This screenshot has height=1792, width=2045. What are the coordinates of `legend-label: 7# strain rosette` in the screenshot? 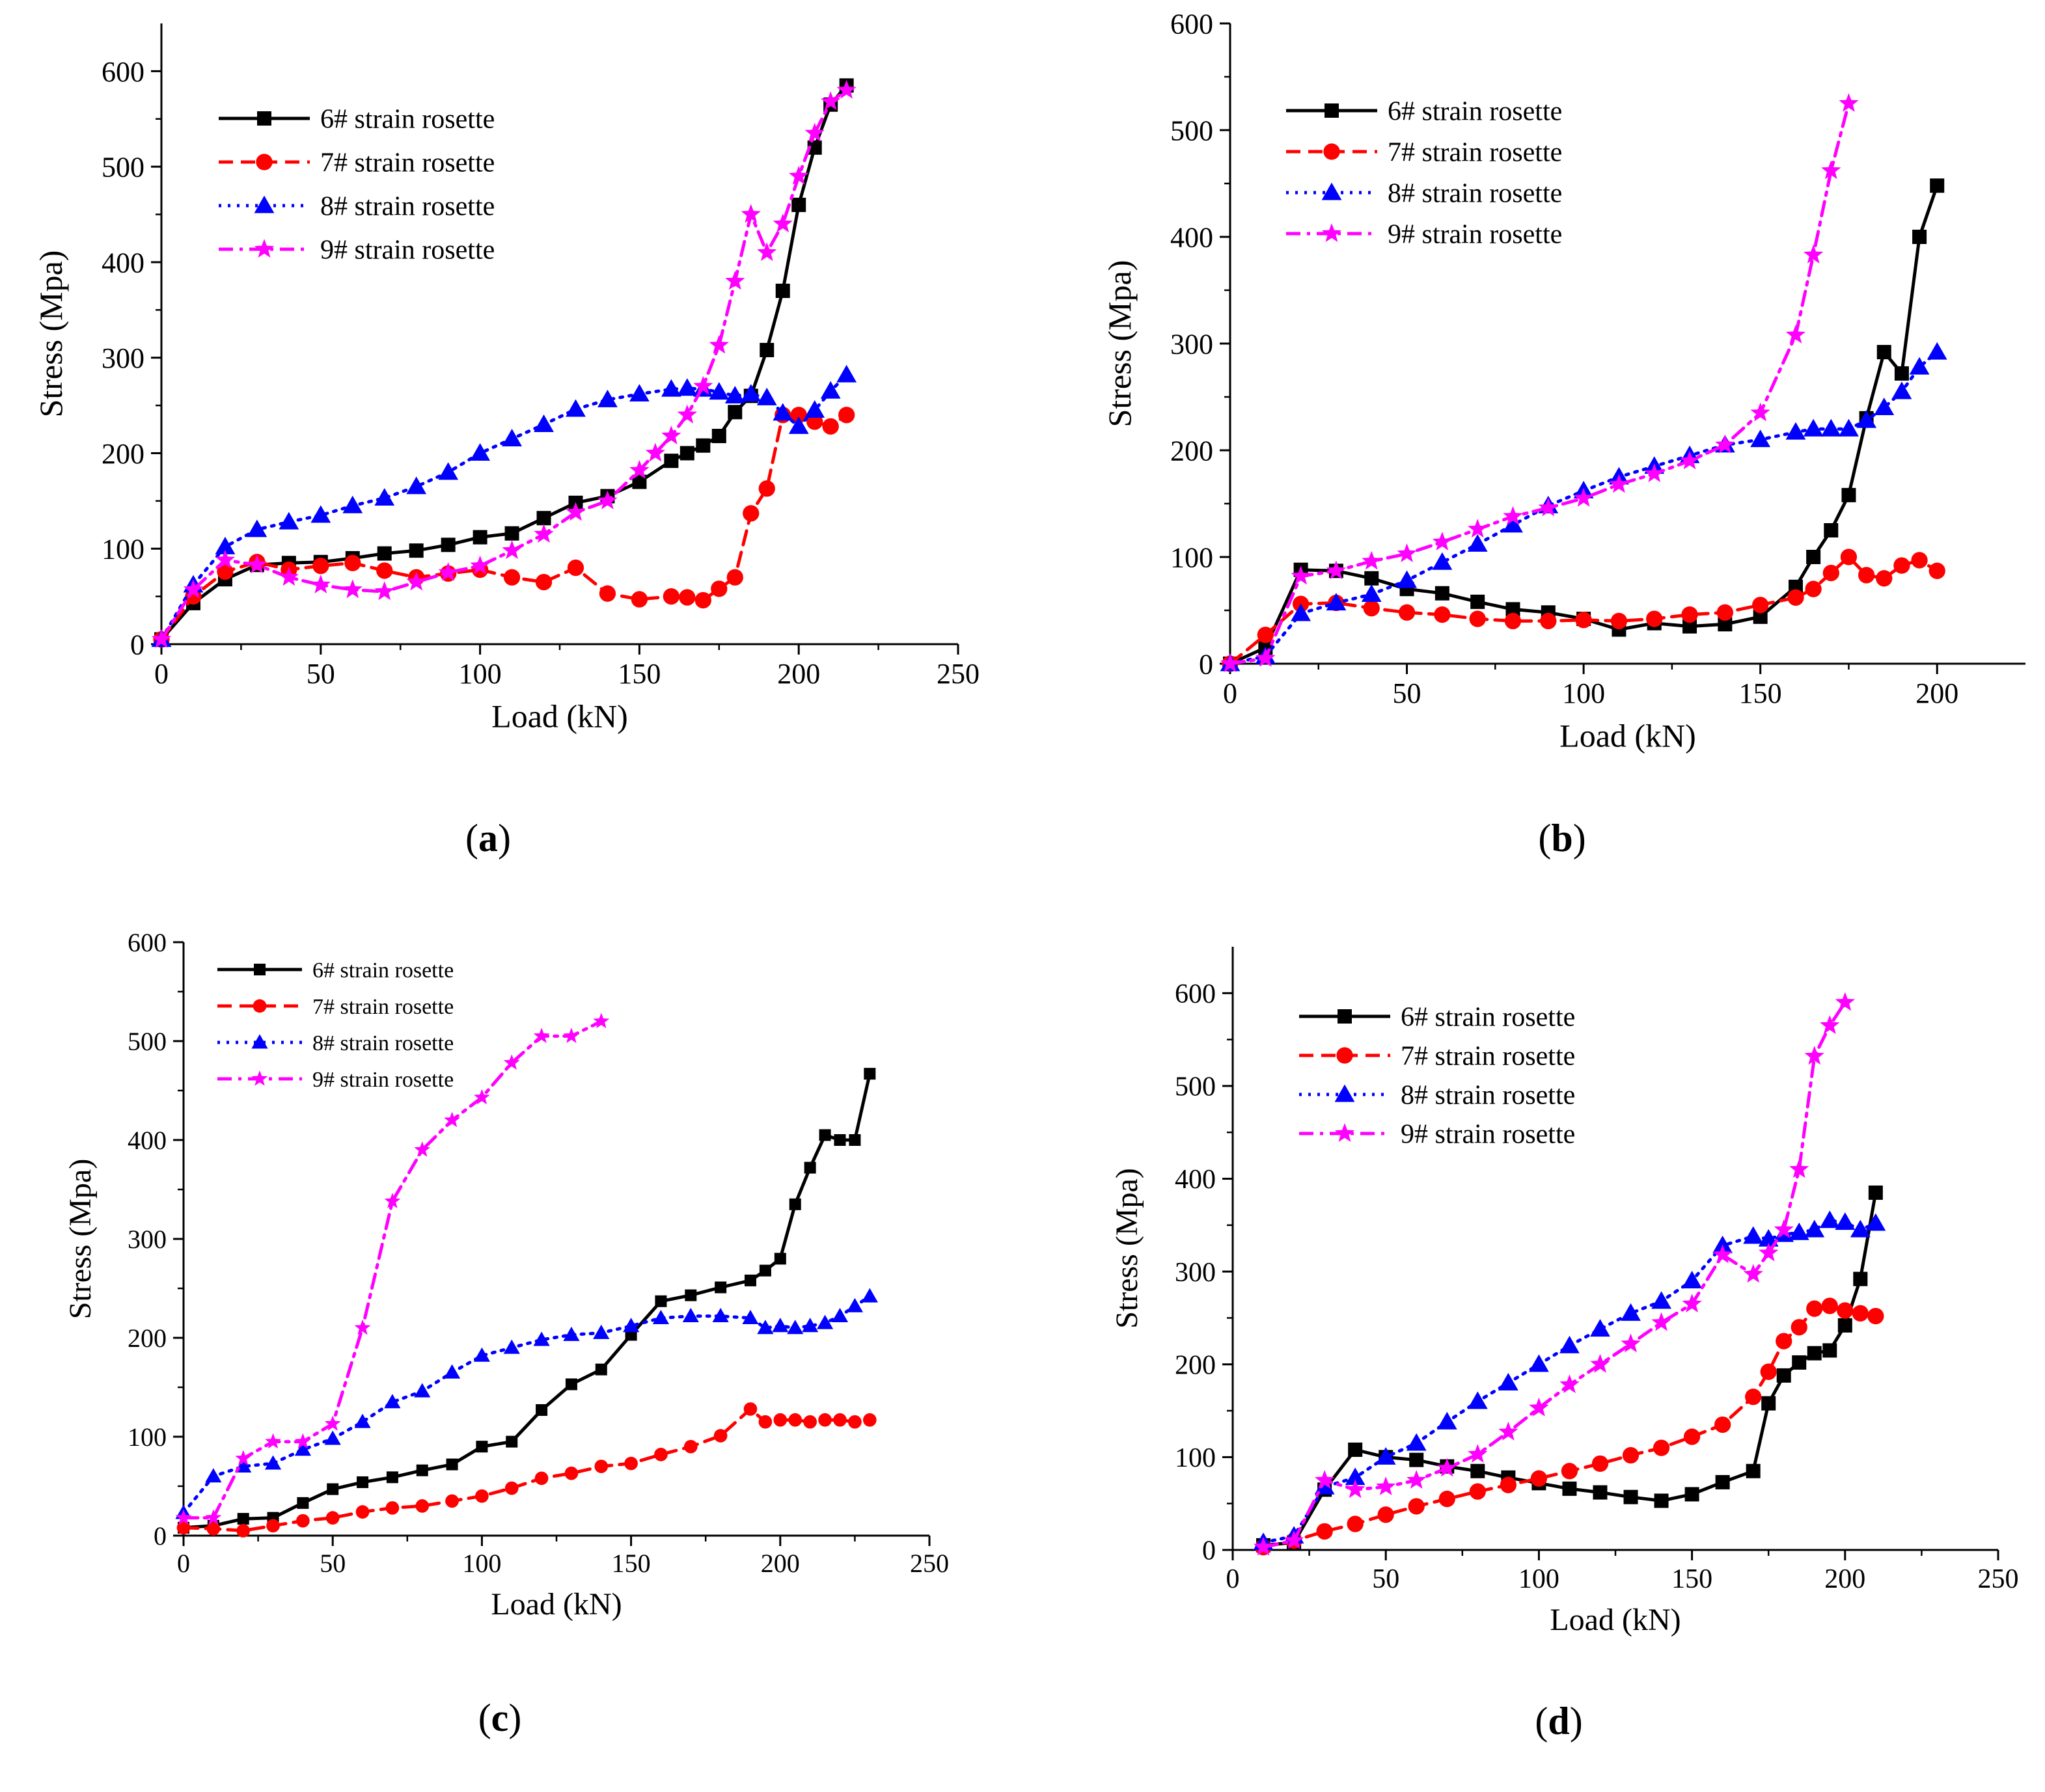 It's located at (1488, 1057).